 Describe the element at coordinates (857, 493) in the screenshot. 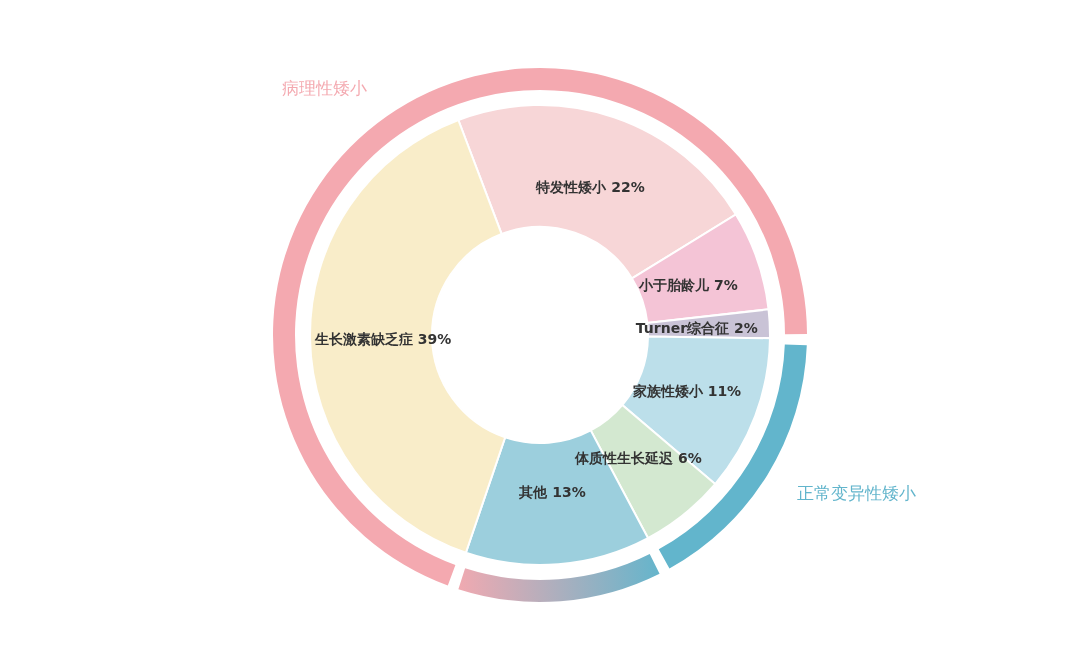

I see `slice-label: 正常变异性矮小` at that location.